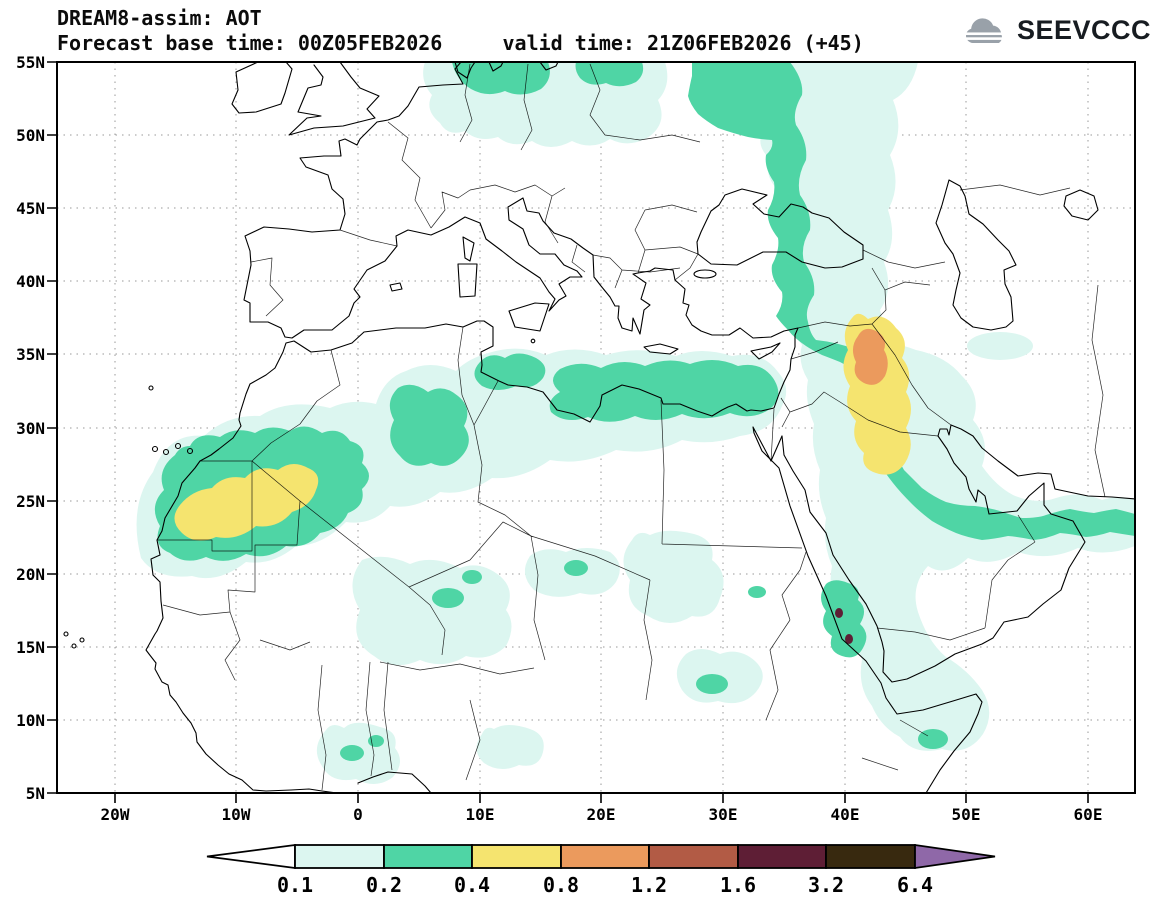  I want to click on lon-tick-label: 20W, so click(115, 814).